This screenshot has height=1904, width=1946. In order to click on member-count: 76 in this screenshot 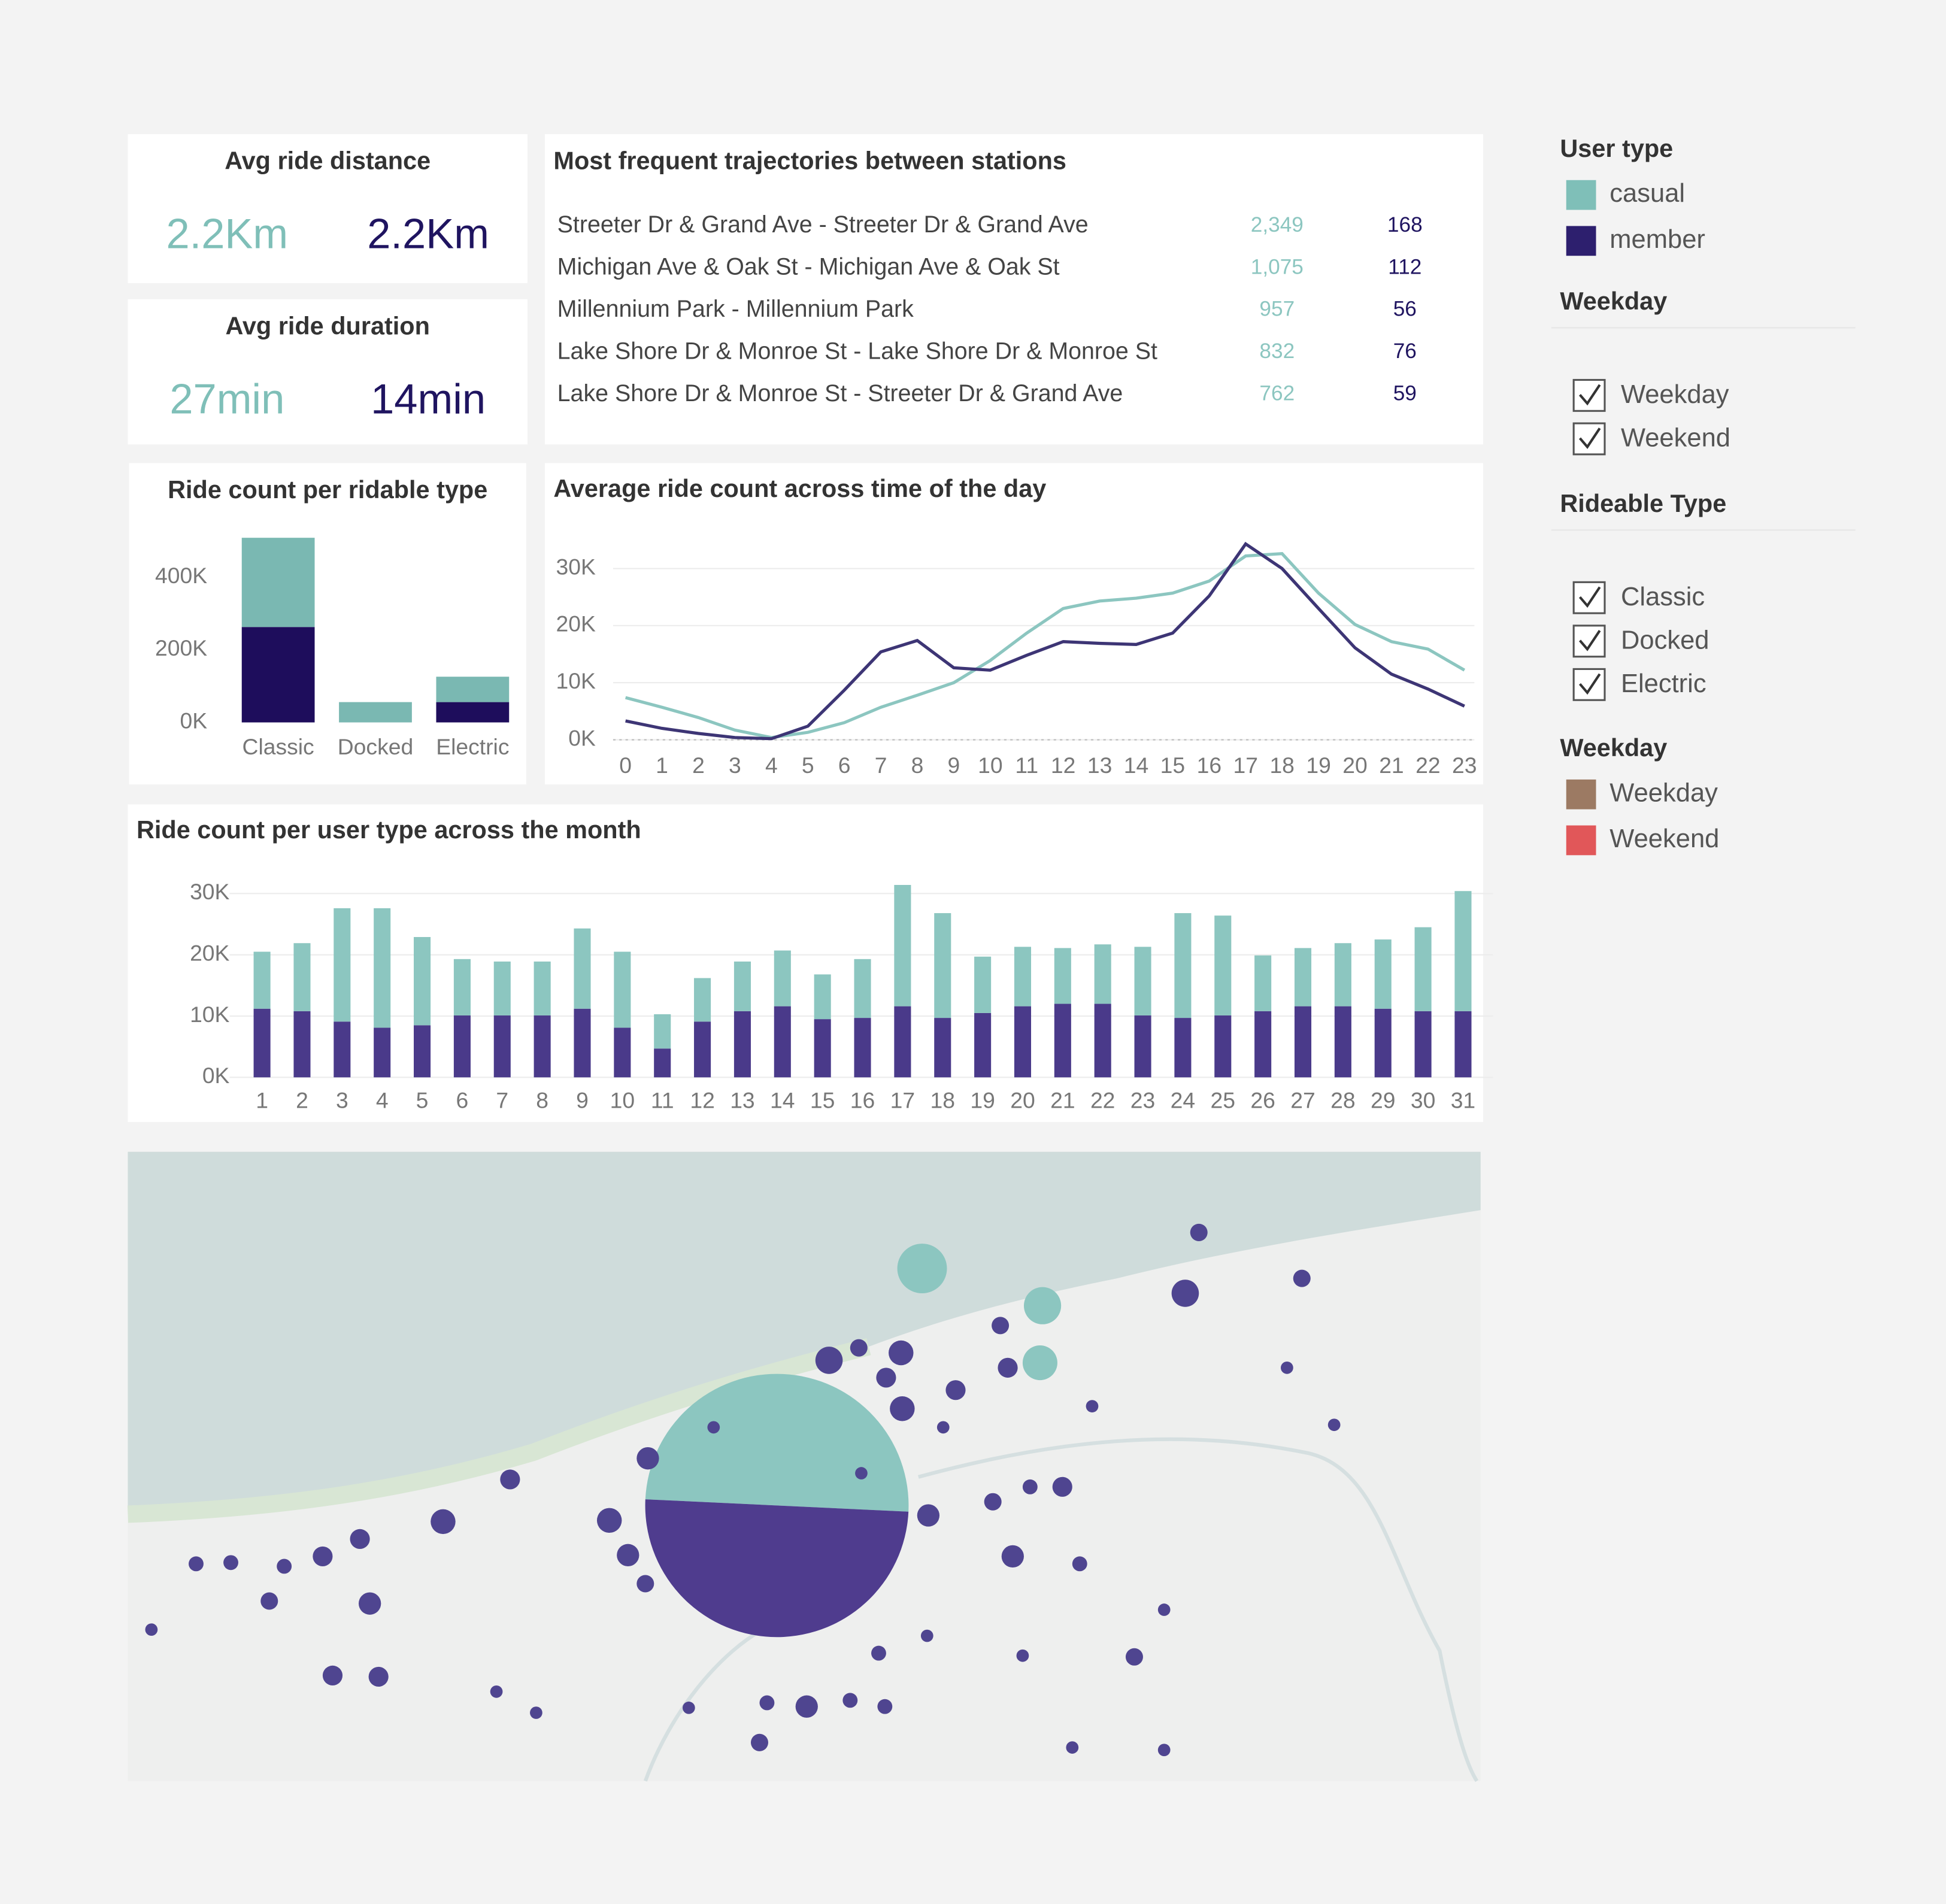, I will do `click(1405, 351)`.